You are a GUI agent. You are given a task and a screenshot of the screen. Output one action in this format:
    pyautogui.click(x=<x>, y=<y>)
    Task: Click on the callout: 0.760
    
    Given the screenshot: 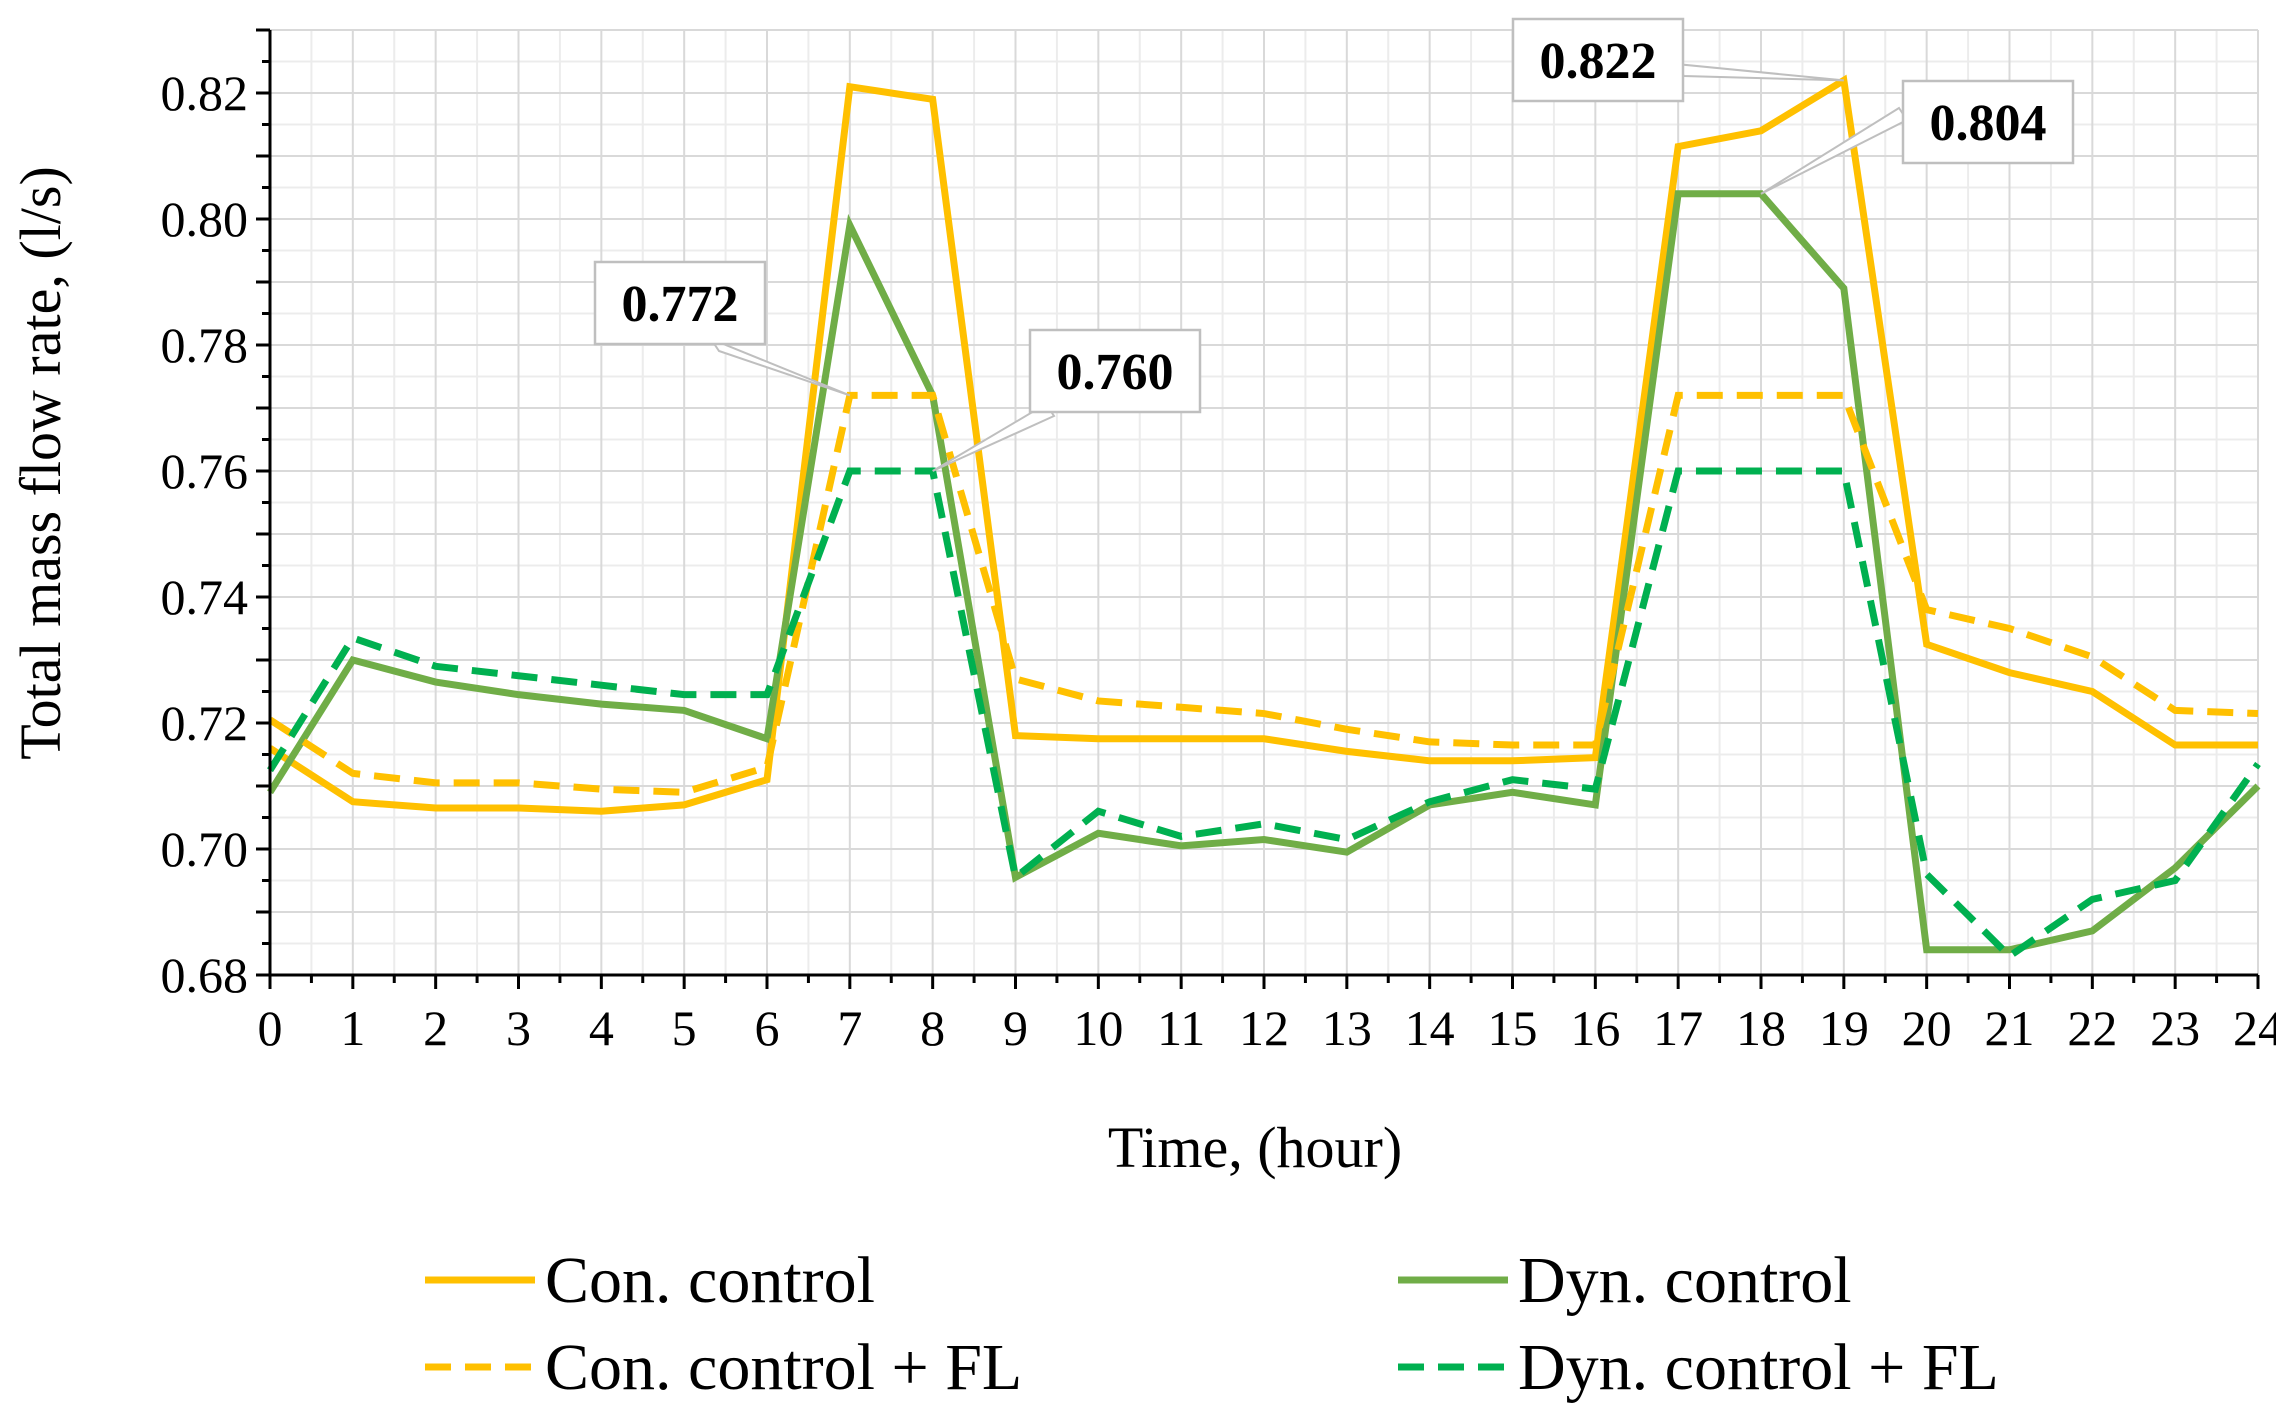 What is the action you would take?
    pyautogui.click(x=1067, y=400)
    